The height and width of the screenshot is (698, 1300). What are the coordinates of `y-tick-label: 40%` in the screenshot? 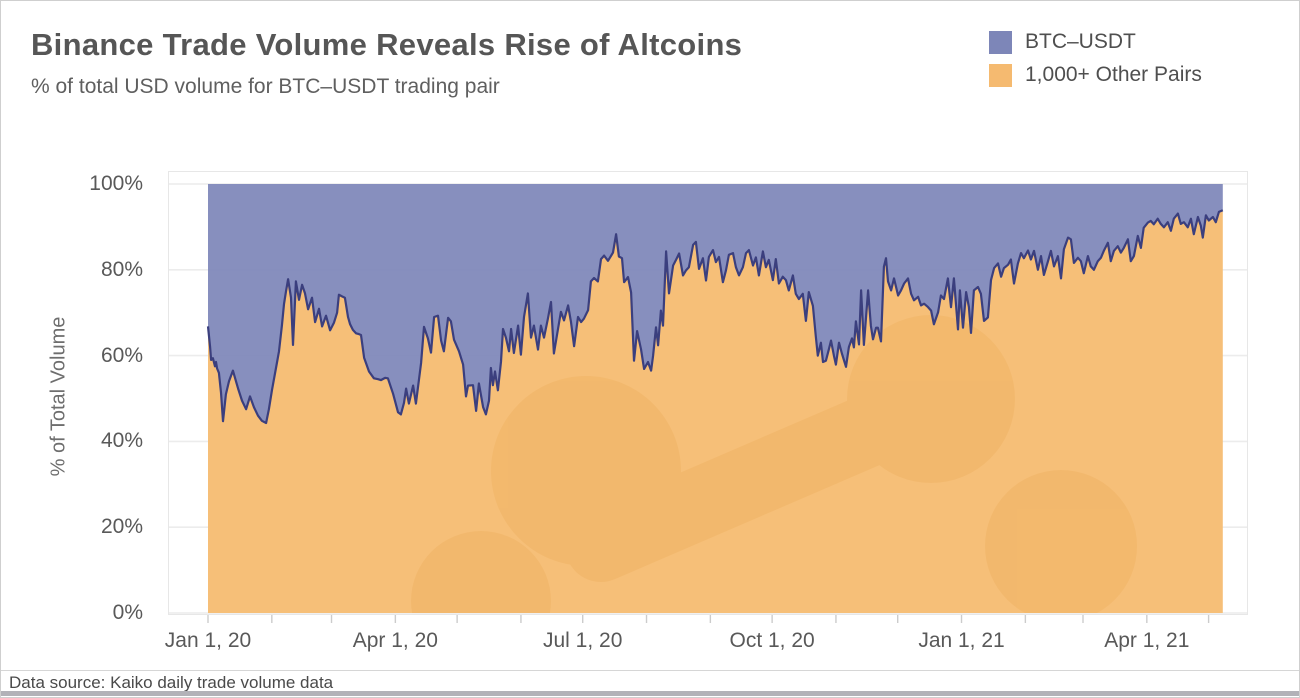 It's located at (121, 441).